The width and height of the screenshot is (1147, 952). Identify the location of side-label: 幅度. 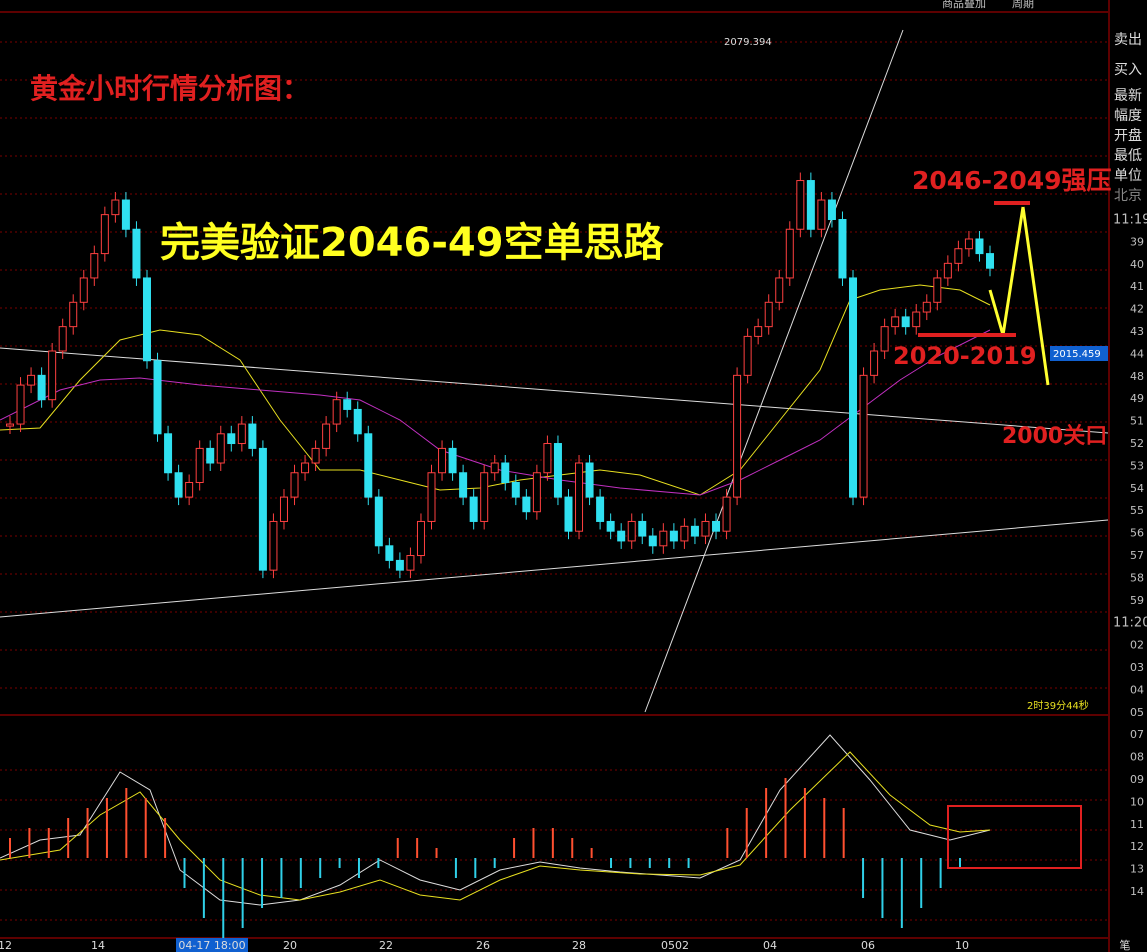
(1128, 116).